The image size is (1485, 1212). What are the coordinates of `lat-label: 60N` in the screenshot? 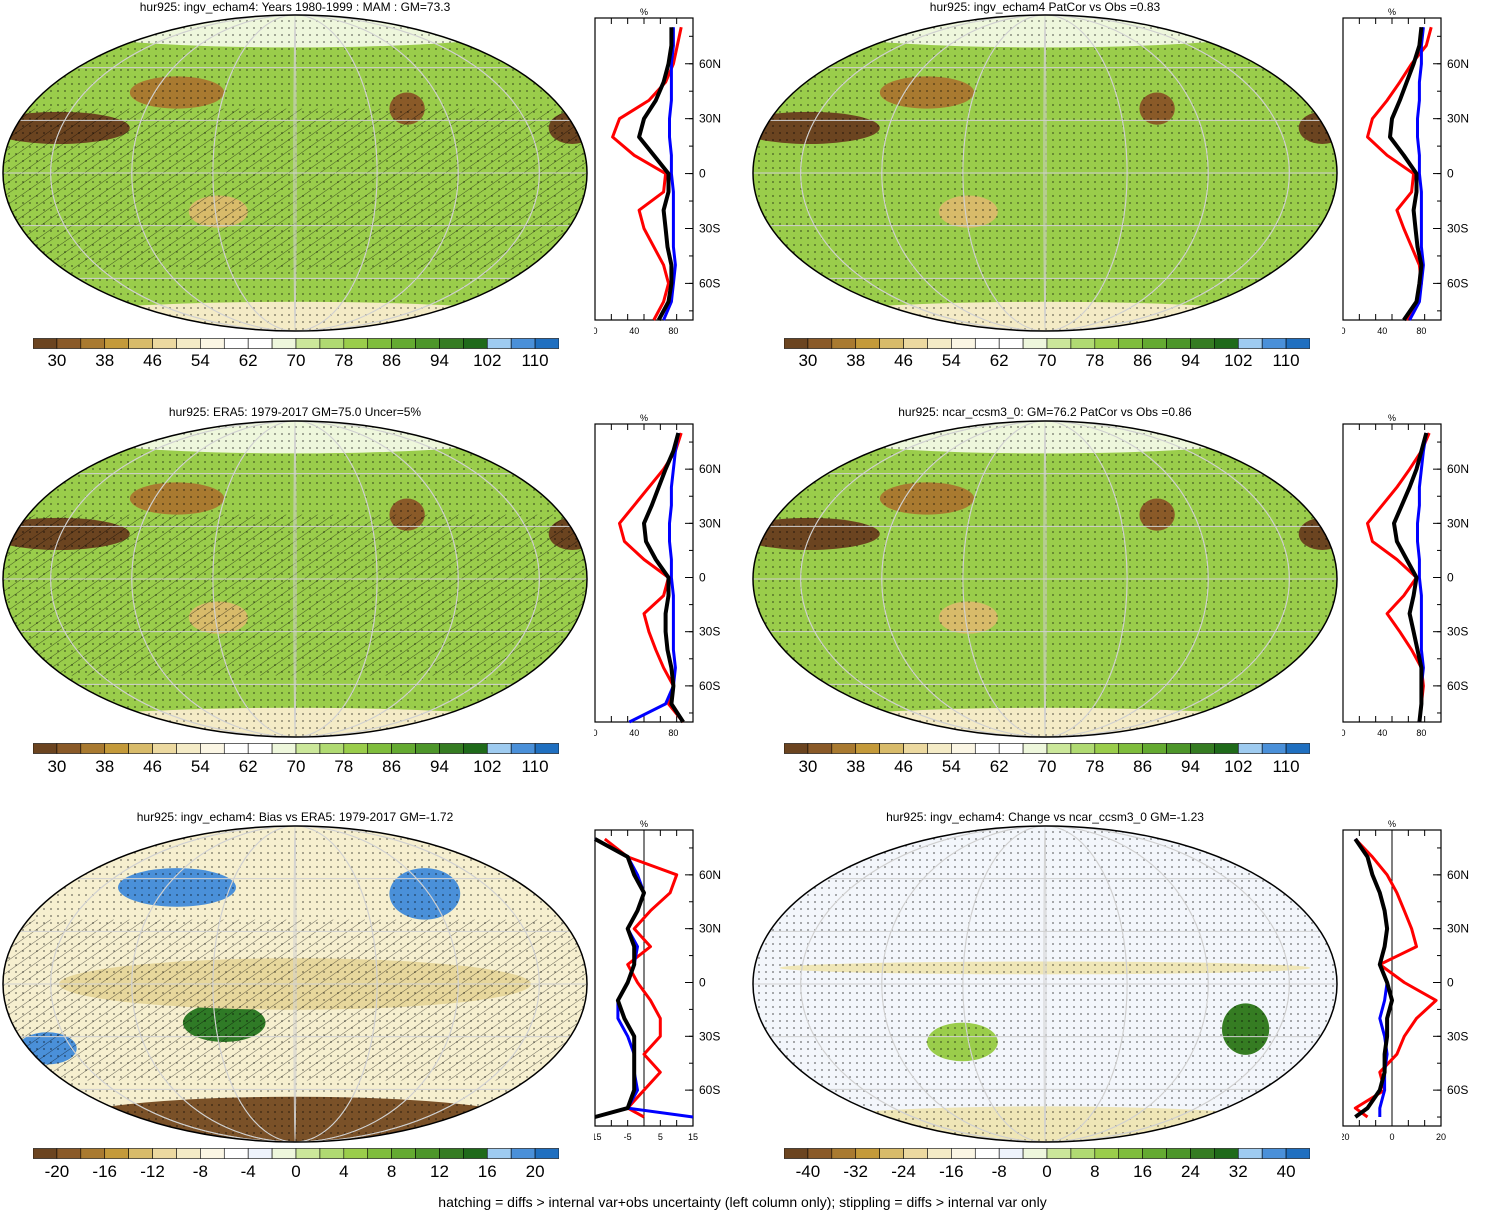 It's located at (1458, 64).